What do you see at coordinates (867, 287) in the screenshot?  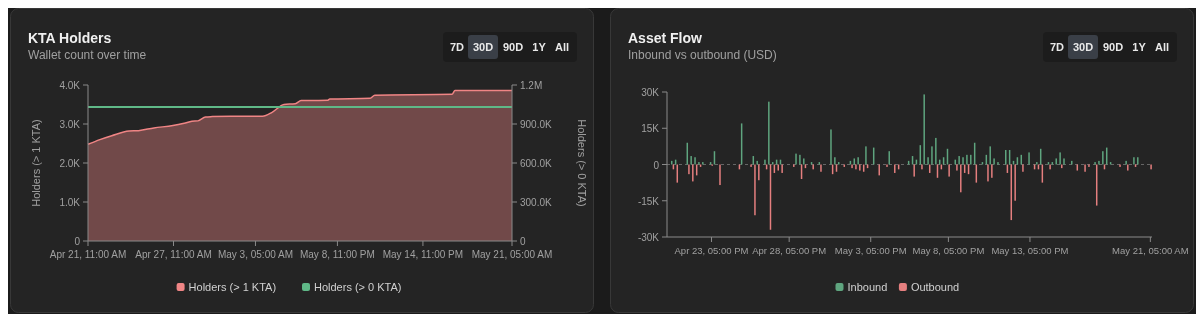 I see `legend-label: Inbound` at bounding box center [867, 287].